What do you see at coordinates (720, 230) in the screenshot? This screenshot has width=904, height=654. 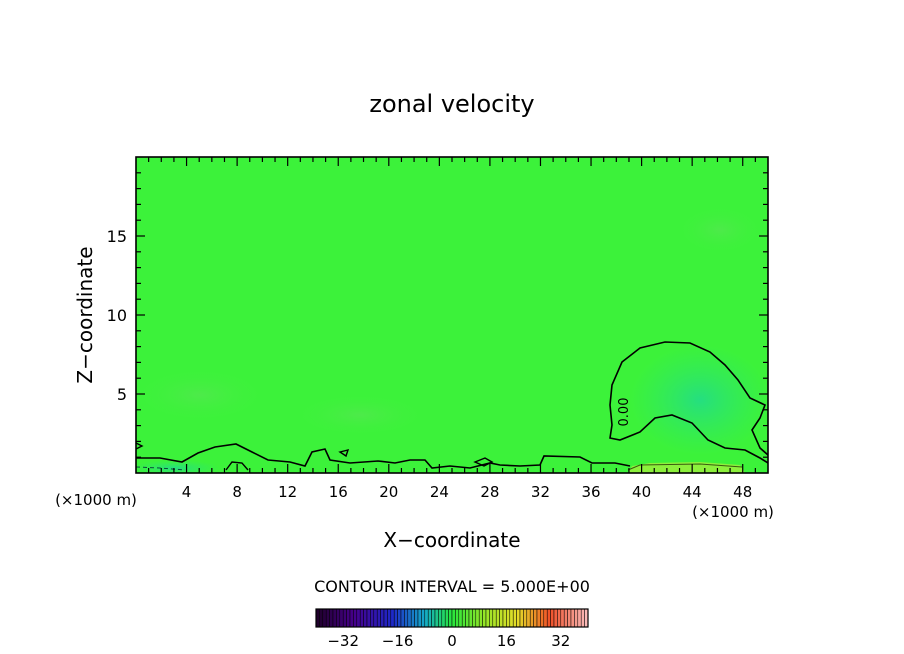 I see `field-patch-upper-right` at bounding box center [720, 230].